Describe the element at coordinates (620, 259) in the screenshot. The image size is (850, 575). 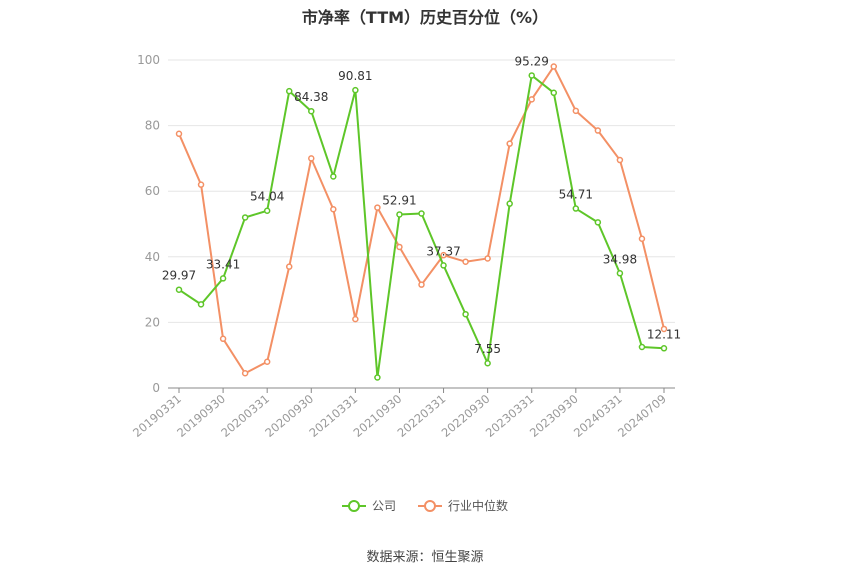
I see `data-label: 34.98` at that location.